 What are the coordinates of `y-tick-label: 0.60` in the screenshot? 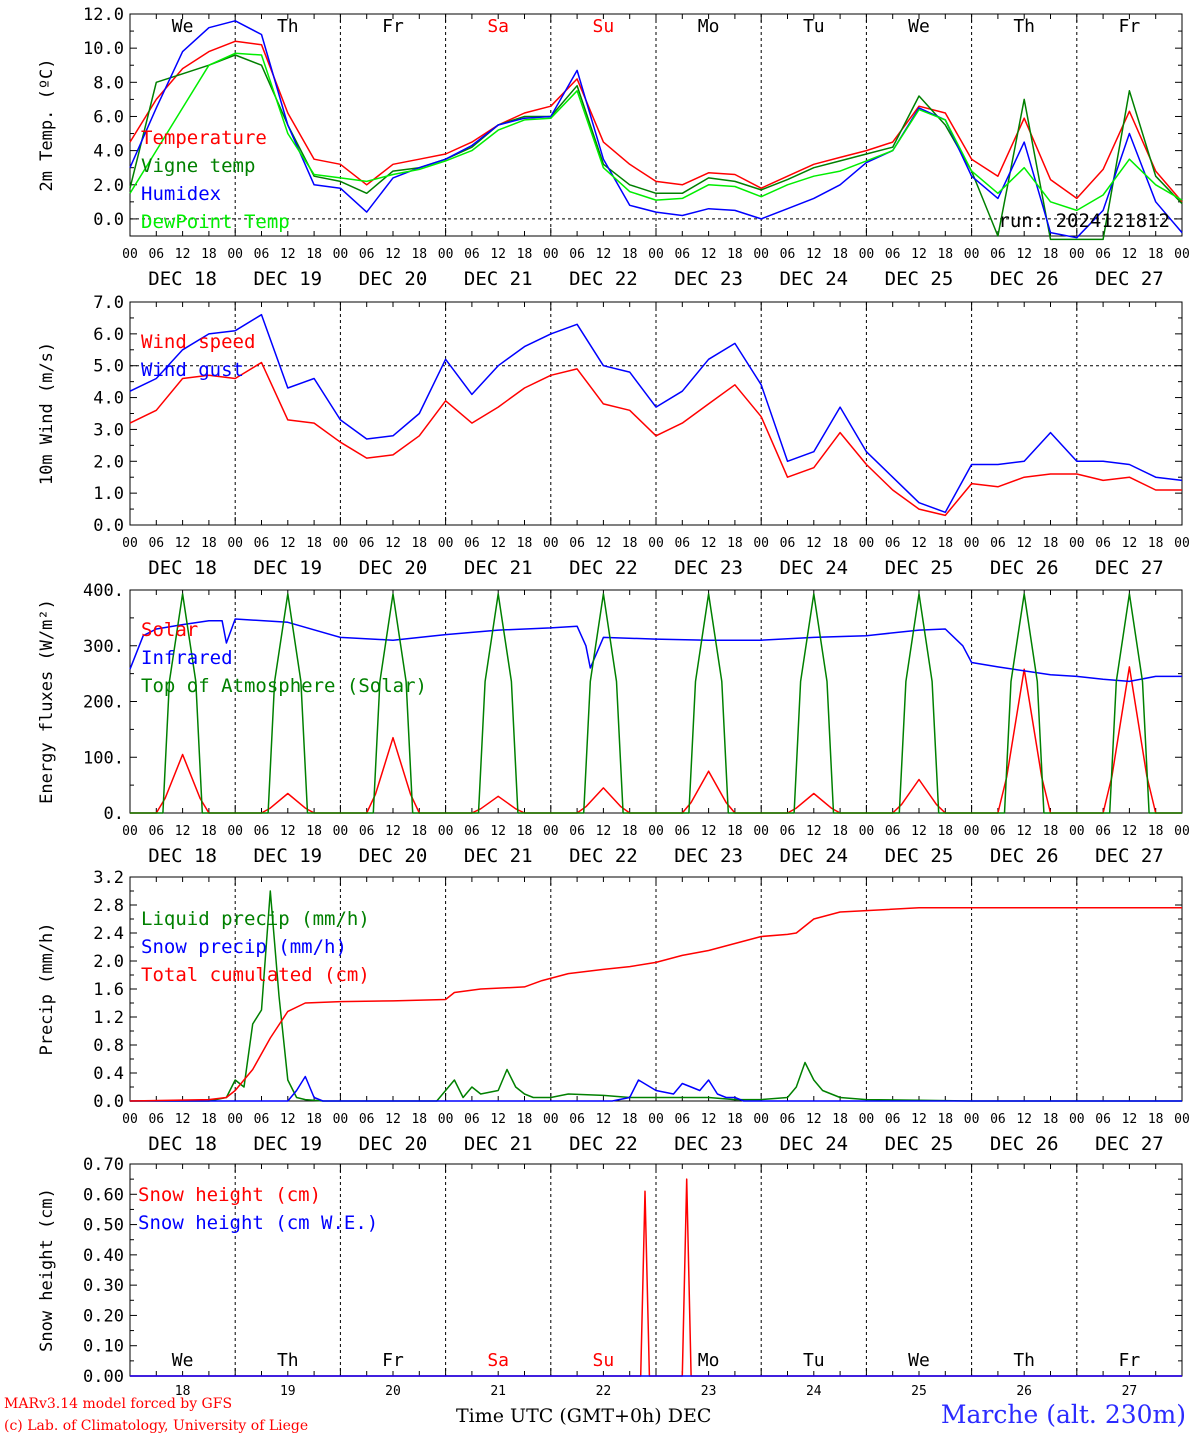 It's located at (103, 1195).